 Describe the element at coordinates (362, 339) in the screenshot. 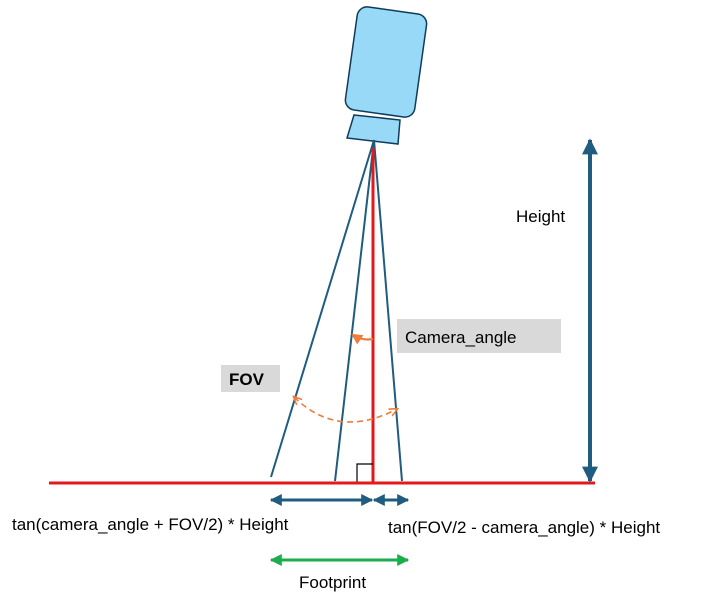

I see `camera-angle-arc` at that location.